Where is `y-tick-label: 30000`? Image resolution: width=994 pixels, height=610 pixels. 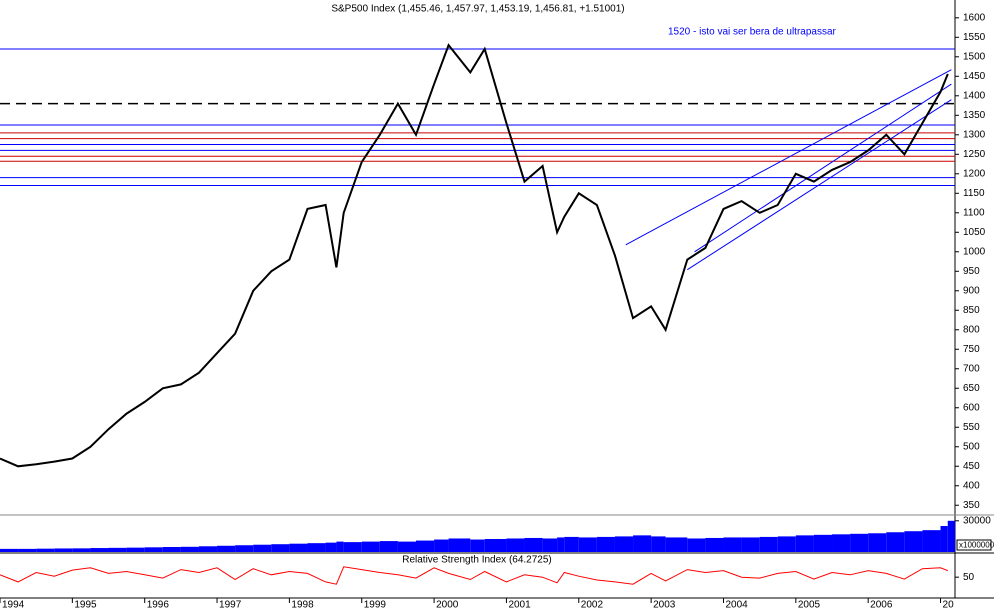 y-tick-label: 30000 is located at coordinates (977, 520).